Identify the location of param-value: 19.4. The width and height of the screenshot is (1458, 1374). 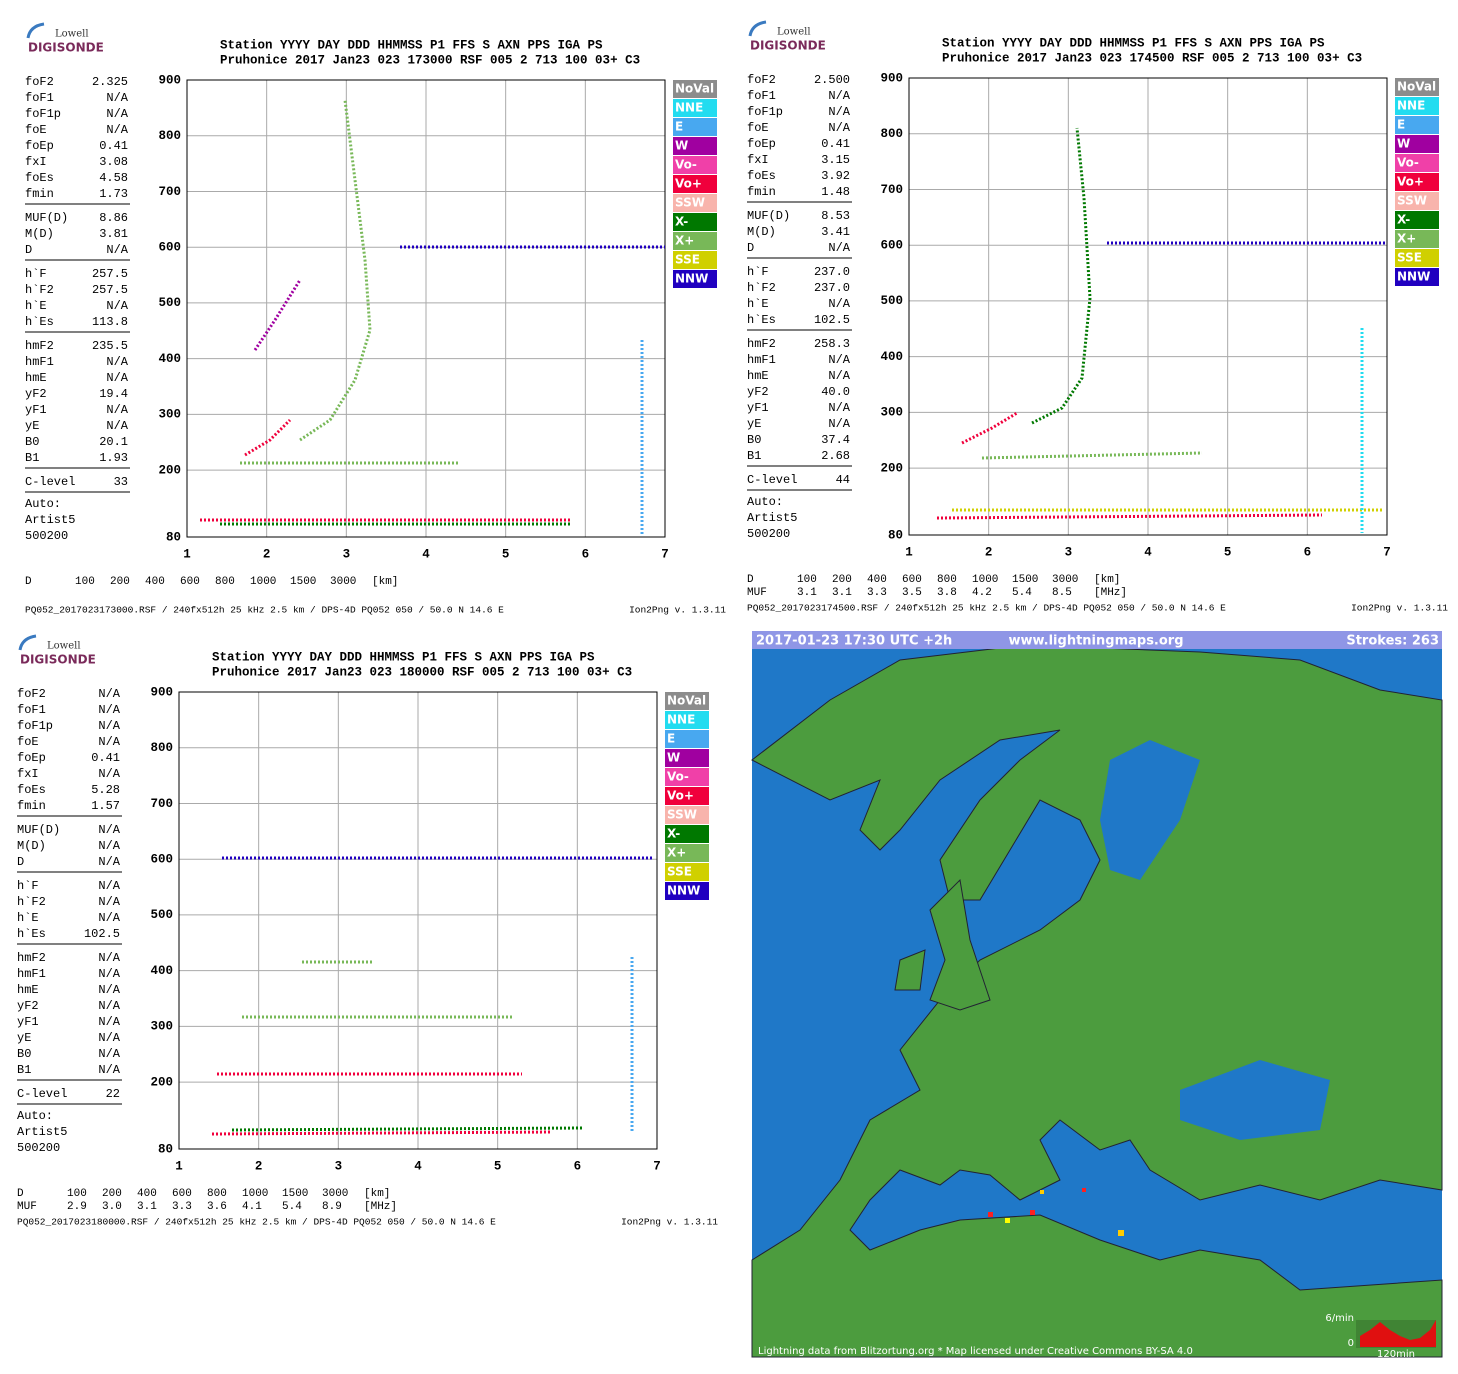
(113, 394).